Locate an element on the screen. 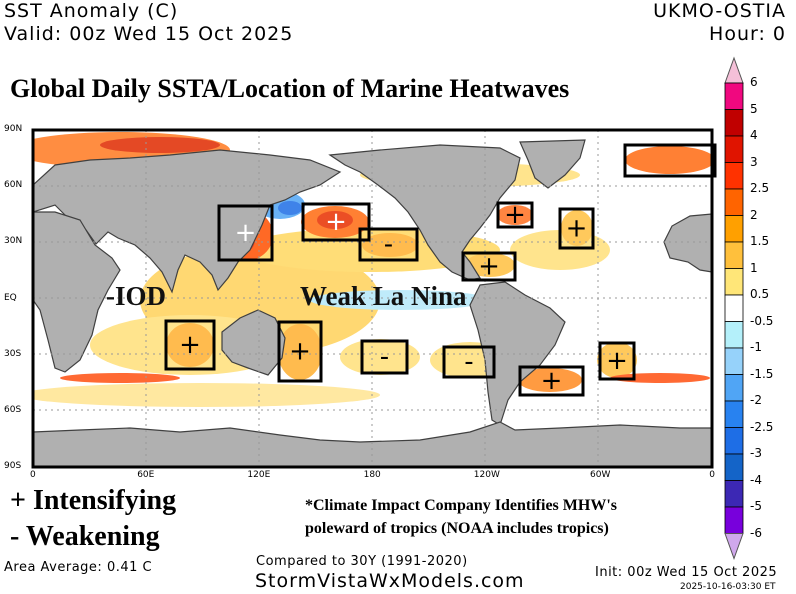  colorbar is located at coordinates (734, 308).